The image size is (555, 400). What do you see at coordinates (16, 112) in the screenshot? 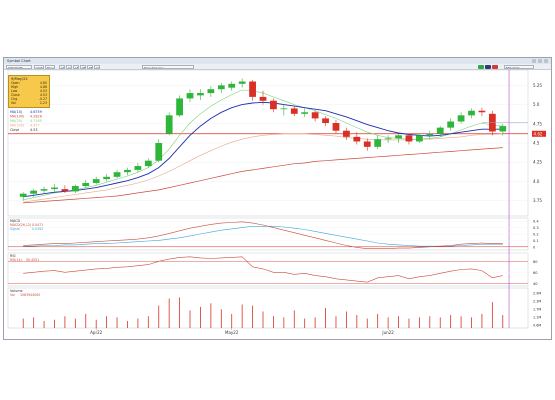
I see `price-legend-name: MA(10)` at bounding box center [16, 112].